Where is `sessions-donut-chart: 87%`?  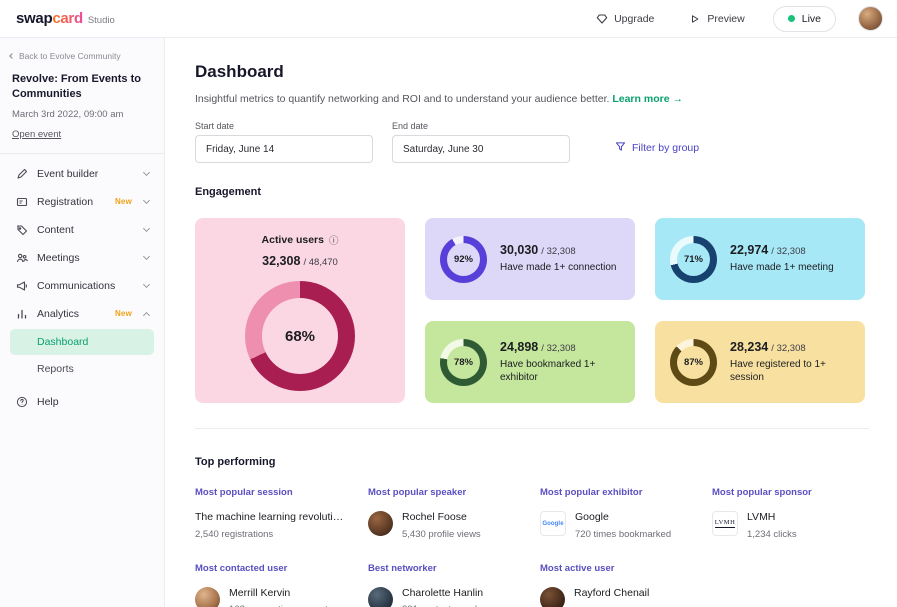 sessions-donut-chart: 87% is located at coordinates (693, 362).